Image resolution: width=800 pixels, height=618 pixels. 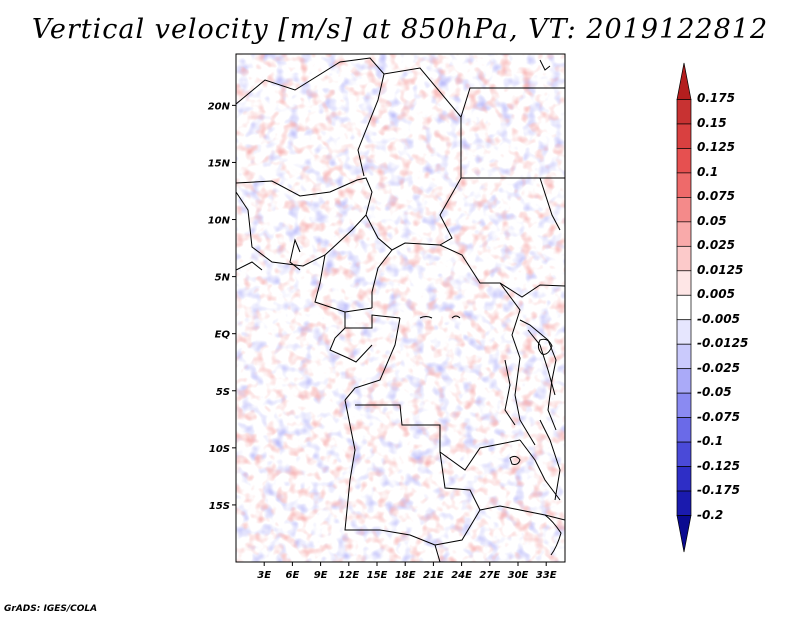 What do you see at coordinates (377, 575) in the screenshot?
I see `lon-tick-label: 15E` at bounding box center [377, 575].